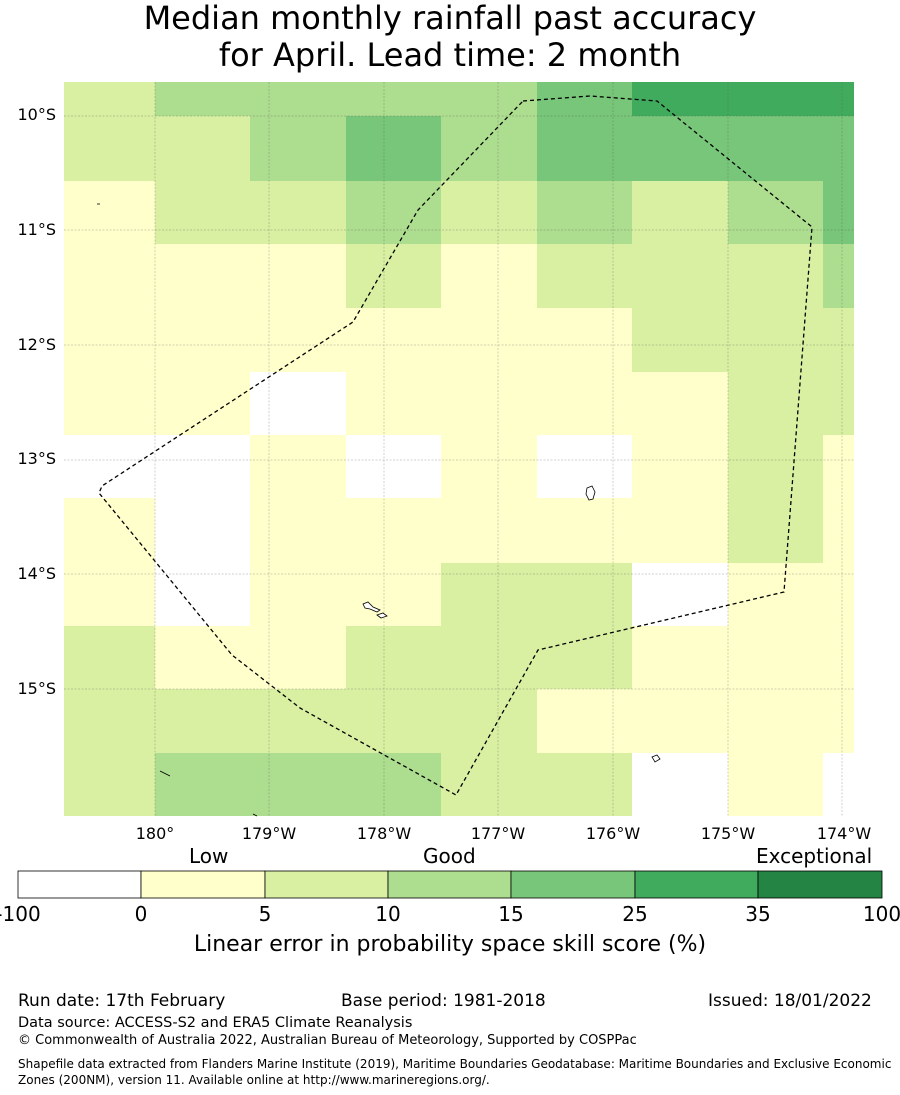 This screenshot has width=900, height=1095. I want to click on colorbar-tick: 10, so click(388, 914).